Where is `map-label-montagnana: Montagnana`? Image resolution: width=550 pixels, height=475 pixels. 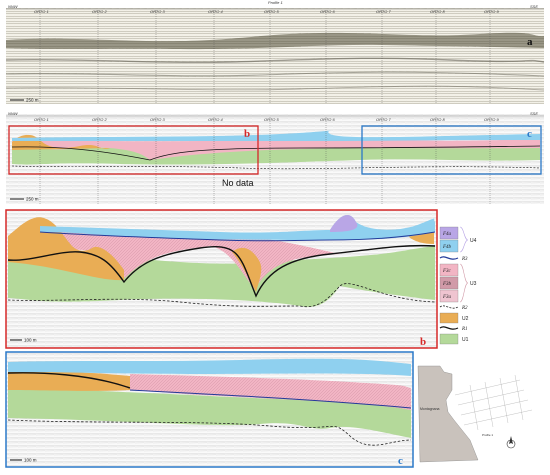 map-label-montagnana: Montagnana is located at coordinates (430, 409).